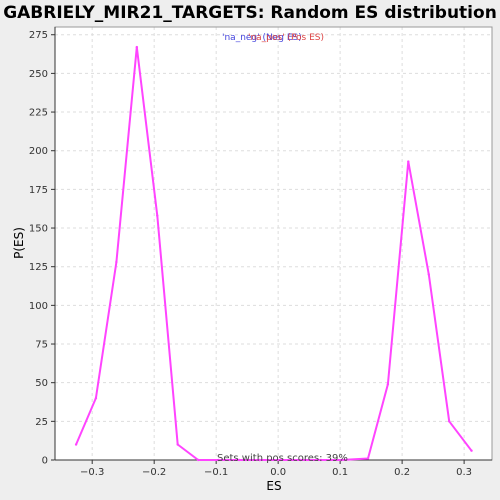 The image size is (500, 500). What do you see at coordinates (38, 113) in the screenshot?
I see `y-tick-label: 225` at bounding box center [38, 113].